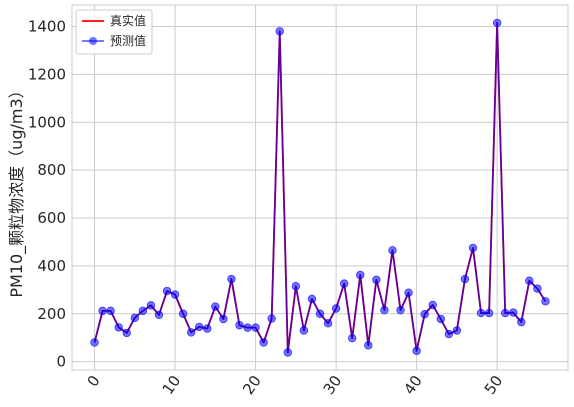 The width and height of the screenshot is (574, 407). I want to click on x-tick-label: 10, so click(172, 385).